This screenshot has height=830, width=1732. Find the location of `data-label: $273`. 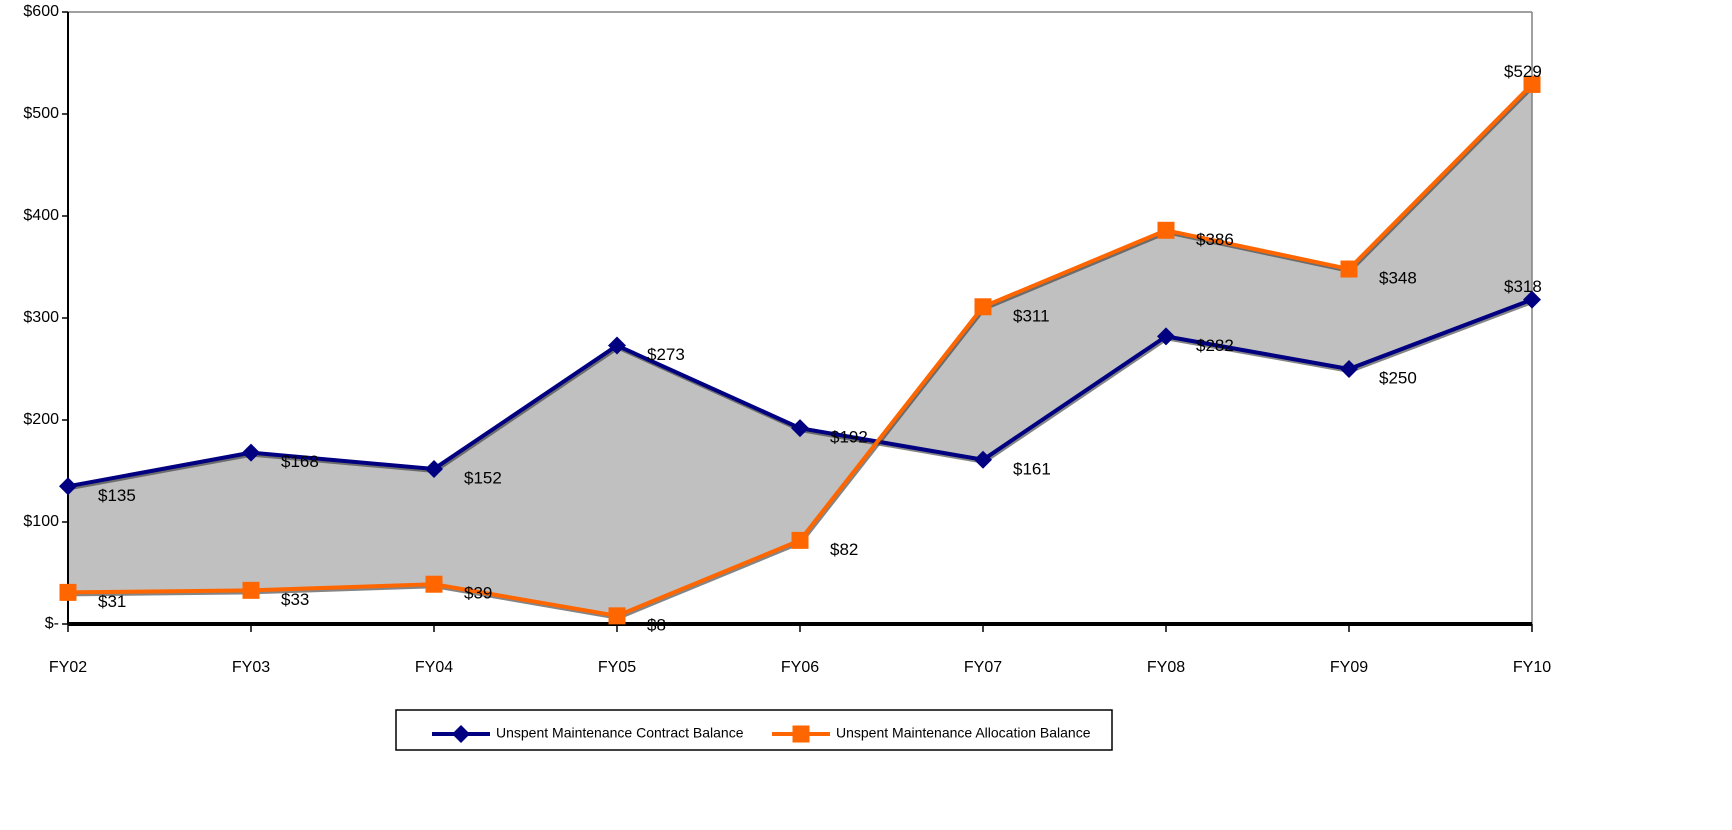

data-label: $273 is located at coordinates (666, 354).